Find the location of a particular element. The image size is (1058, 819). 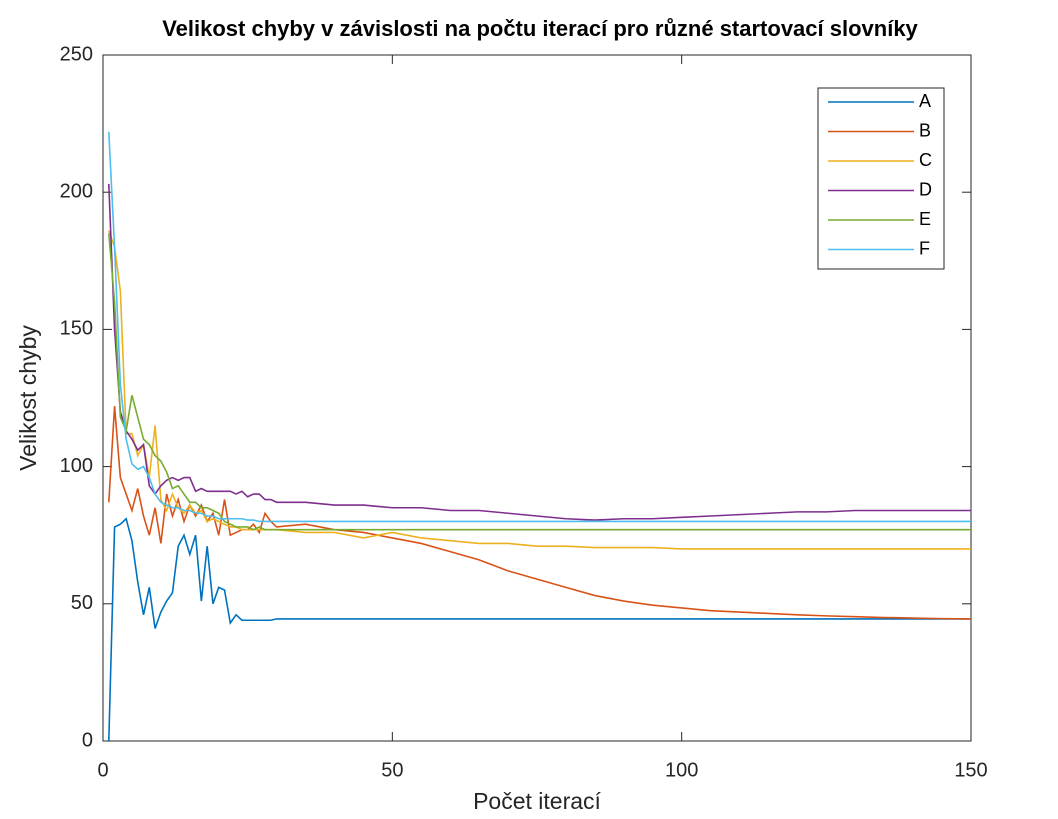

y-tick-label: 0 is located at coordinates (87, 740).